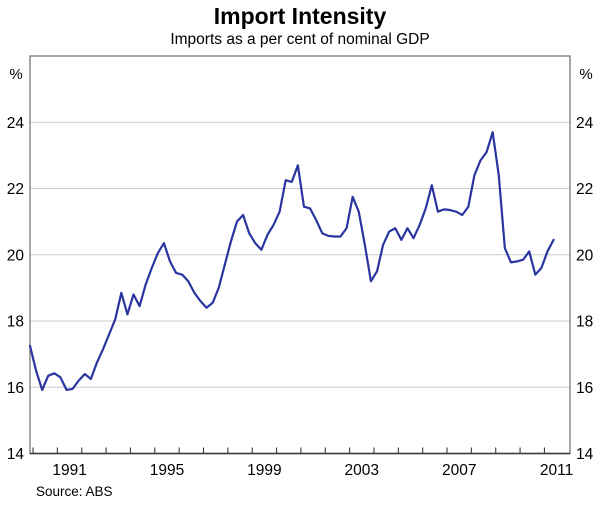 This screenshot has width=600, height=509. Describe the element at coordinates (15, 388) in the screenshot. I see `y-axis-label-left-16: 16` at that location.